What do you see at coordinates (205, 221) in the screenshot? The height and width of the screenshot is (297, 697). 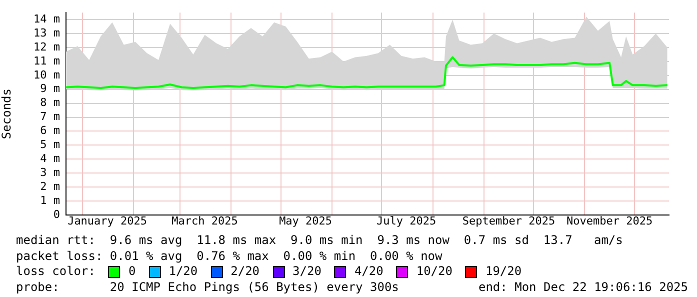 I see `x-tick-label: March 2025` at bounding box center [205, 221].